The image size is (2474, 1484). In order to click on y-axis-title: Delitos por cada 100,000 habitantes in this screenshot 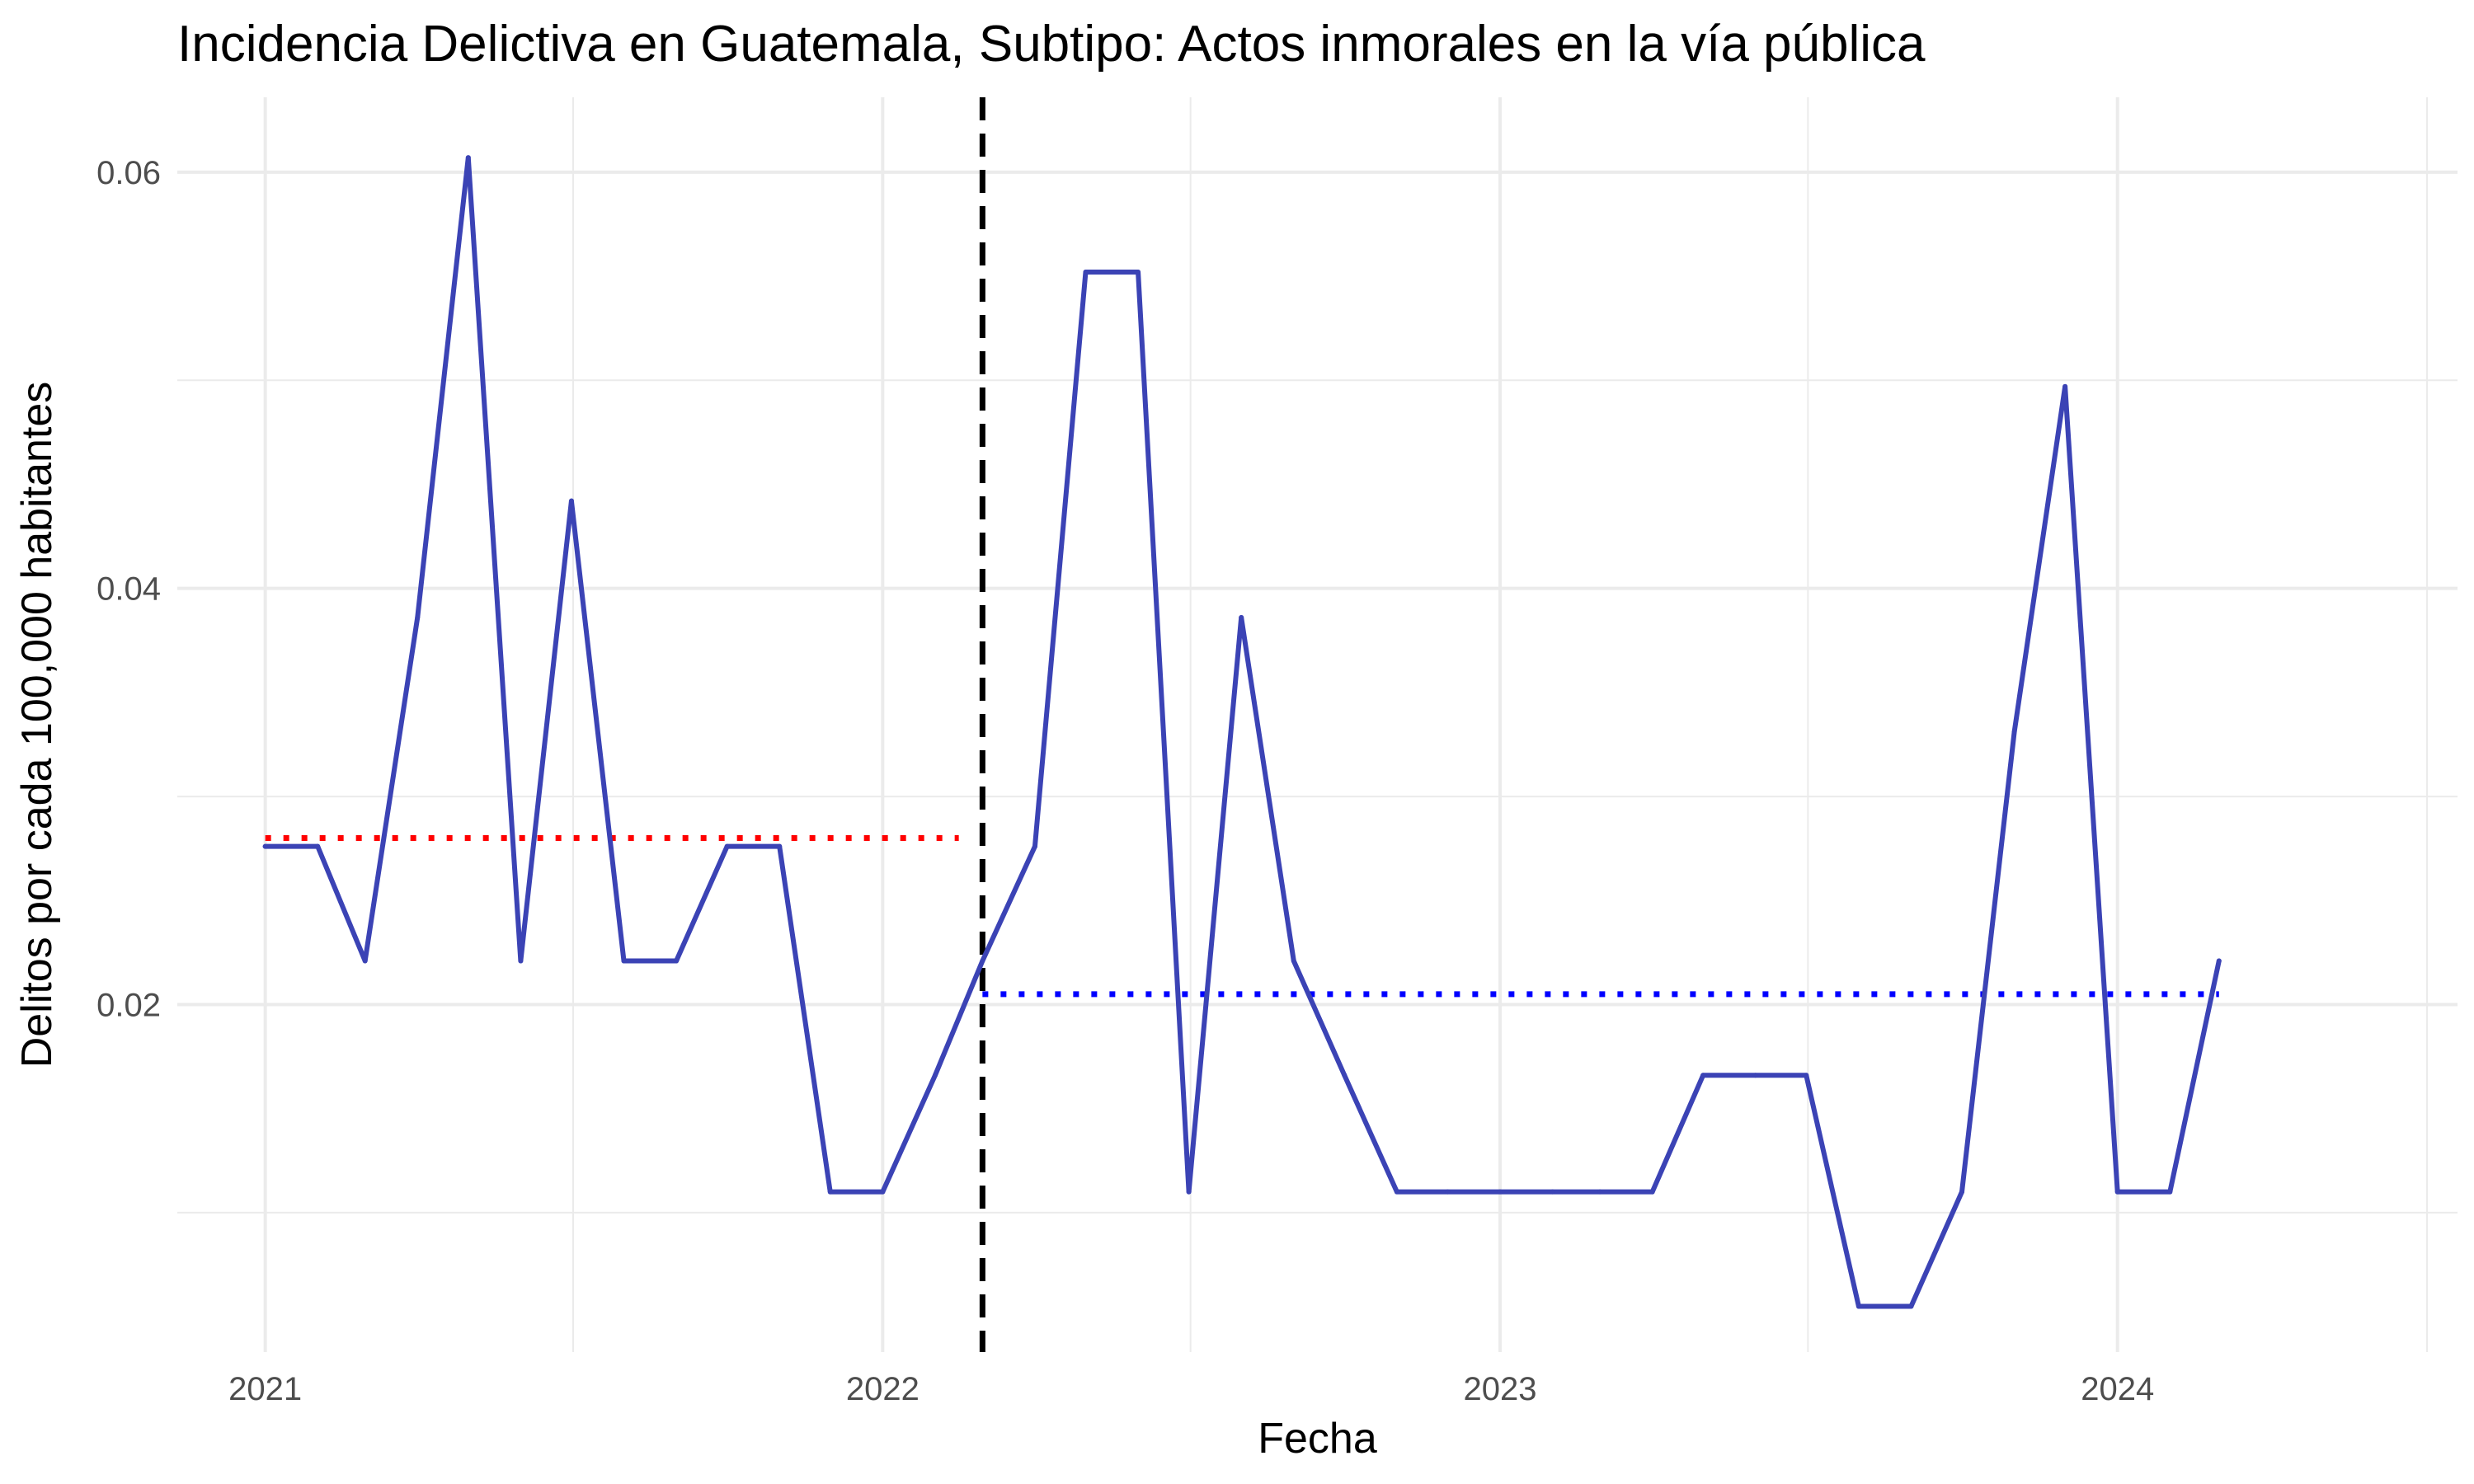, I will do `click(37, 725)`.